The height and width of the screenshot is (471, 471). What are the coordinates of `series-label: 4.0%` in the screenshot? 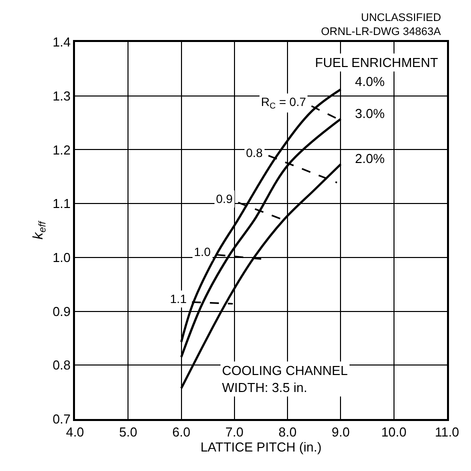 It's located at (370, 81).